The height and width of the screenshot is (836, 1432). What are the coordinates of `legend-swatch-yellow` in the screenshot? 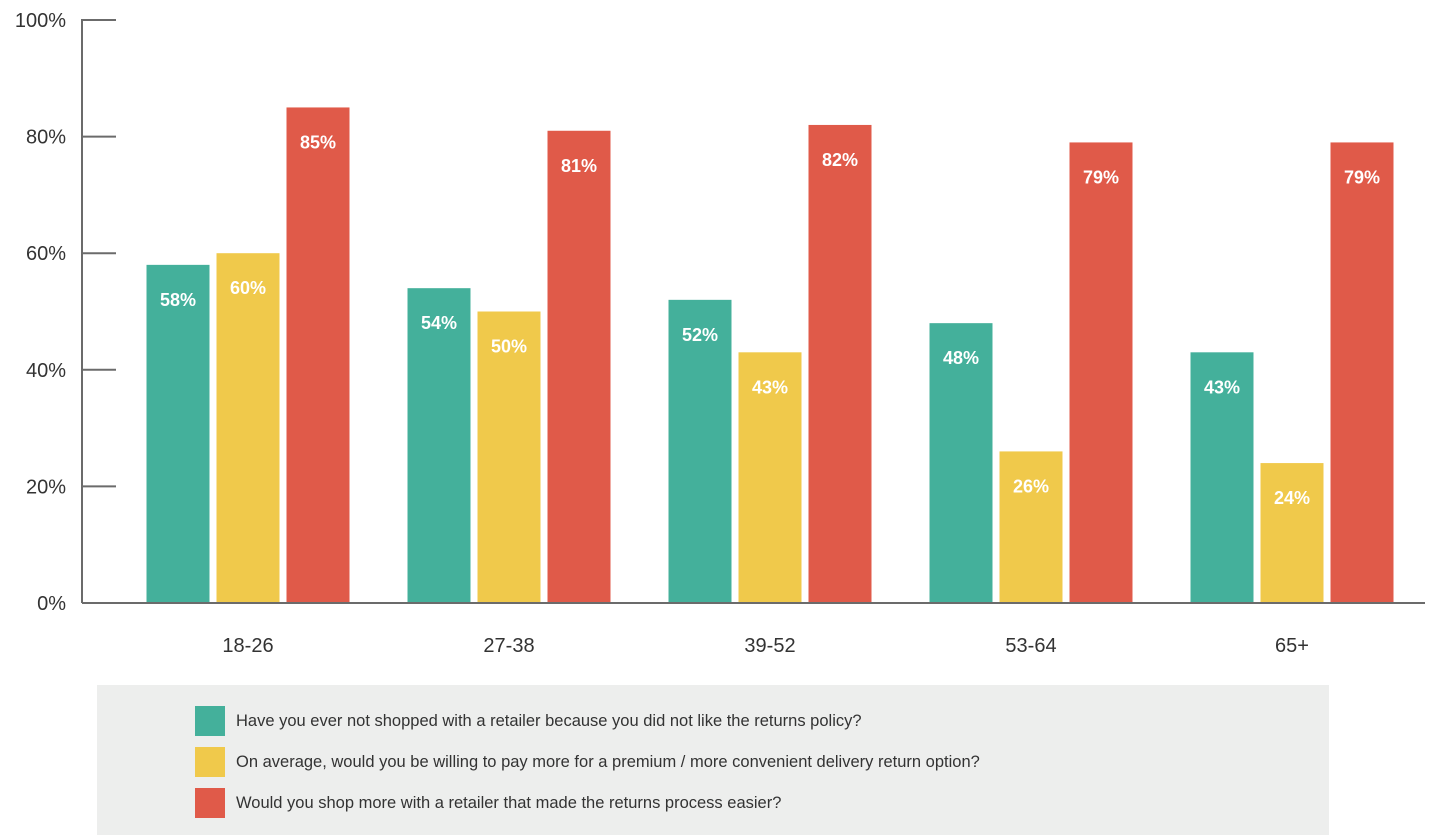 It's located at (210, 762).